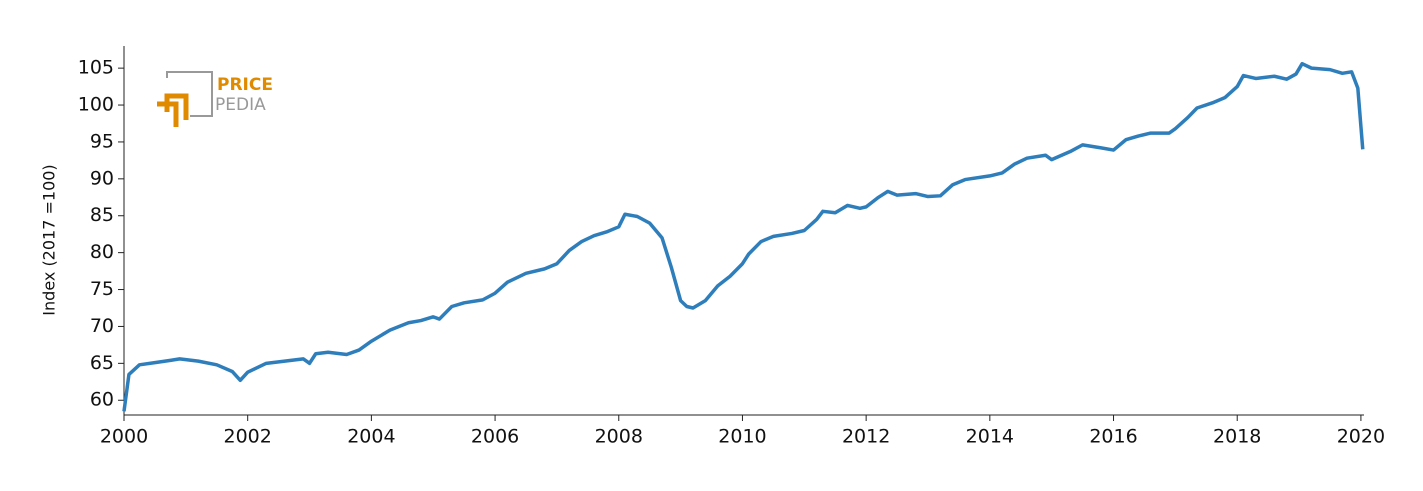  I want to click on x-tick-label: 2010, so click(742, 437).